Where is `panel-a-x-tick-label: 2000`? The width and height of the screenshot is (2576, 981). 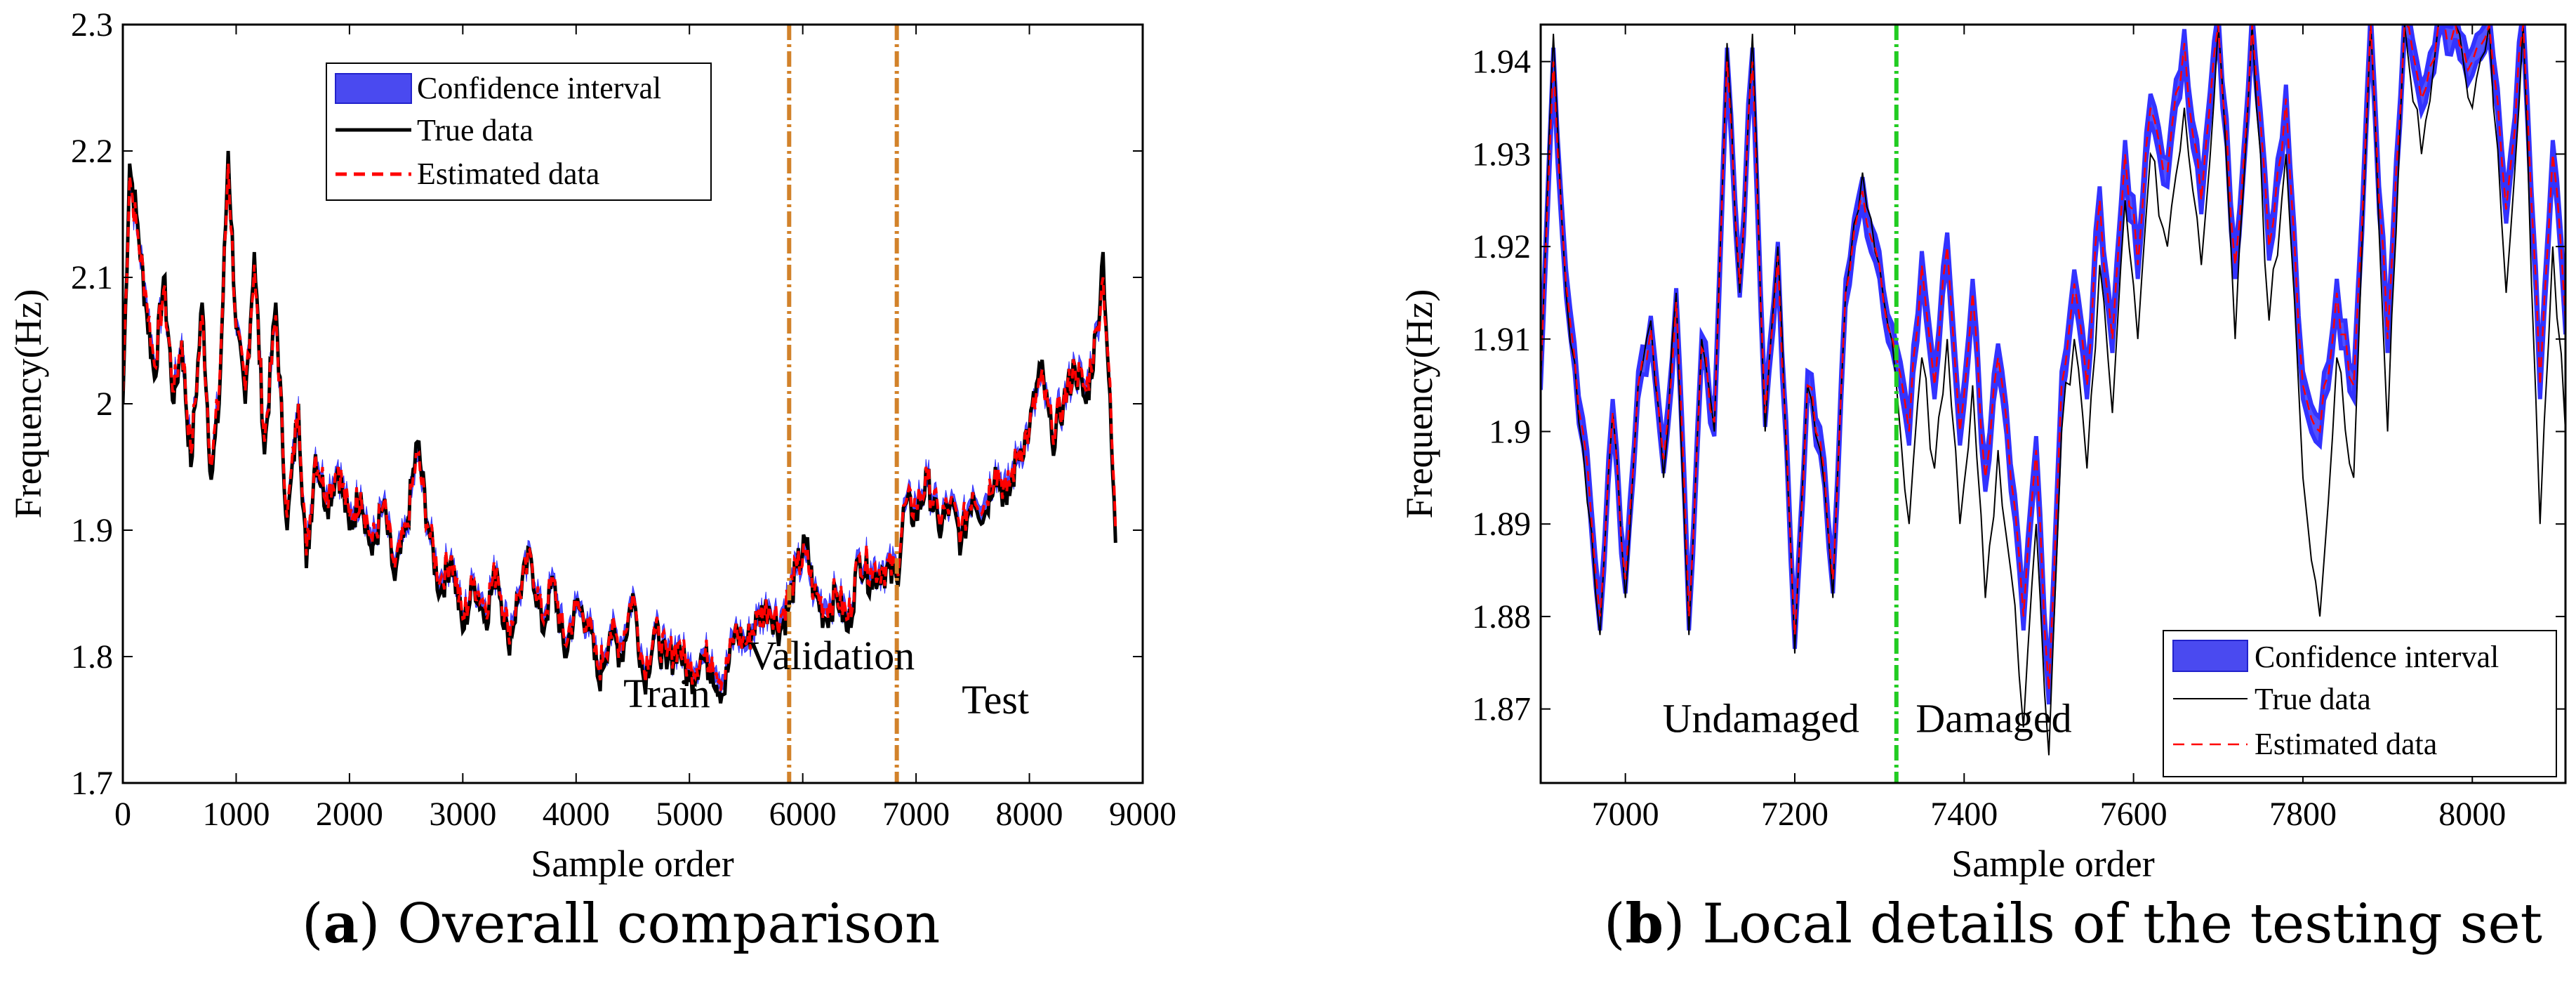 panel-a-x-tick-label: 2000 is located at coordinates (350, 814).